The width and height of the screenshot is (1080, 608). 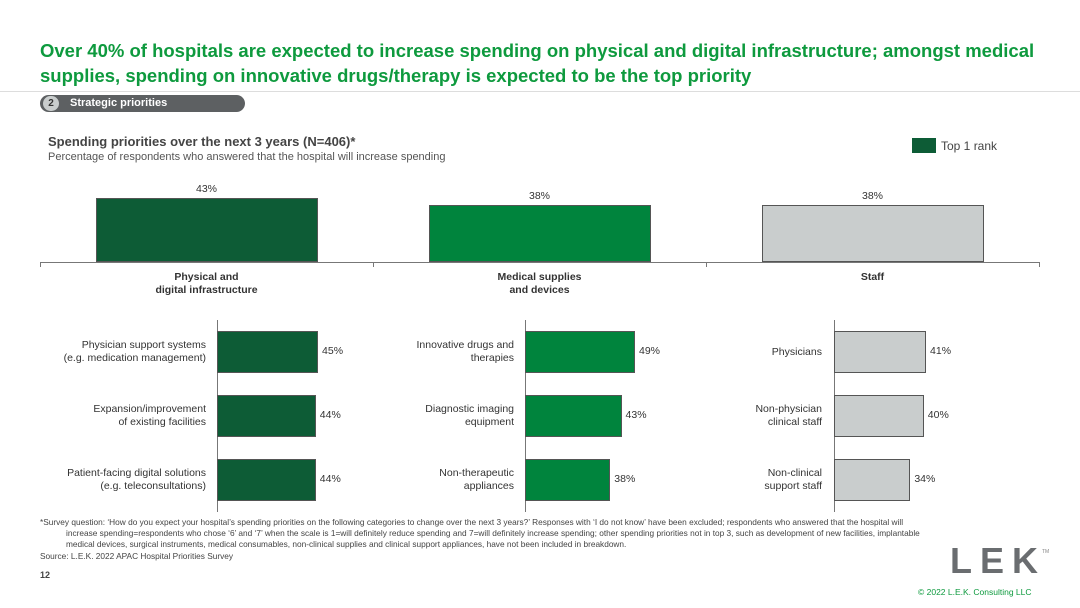 I want to click on value-label: 34%, so click(x=925, y=479).